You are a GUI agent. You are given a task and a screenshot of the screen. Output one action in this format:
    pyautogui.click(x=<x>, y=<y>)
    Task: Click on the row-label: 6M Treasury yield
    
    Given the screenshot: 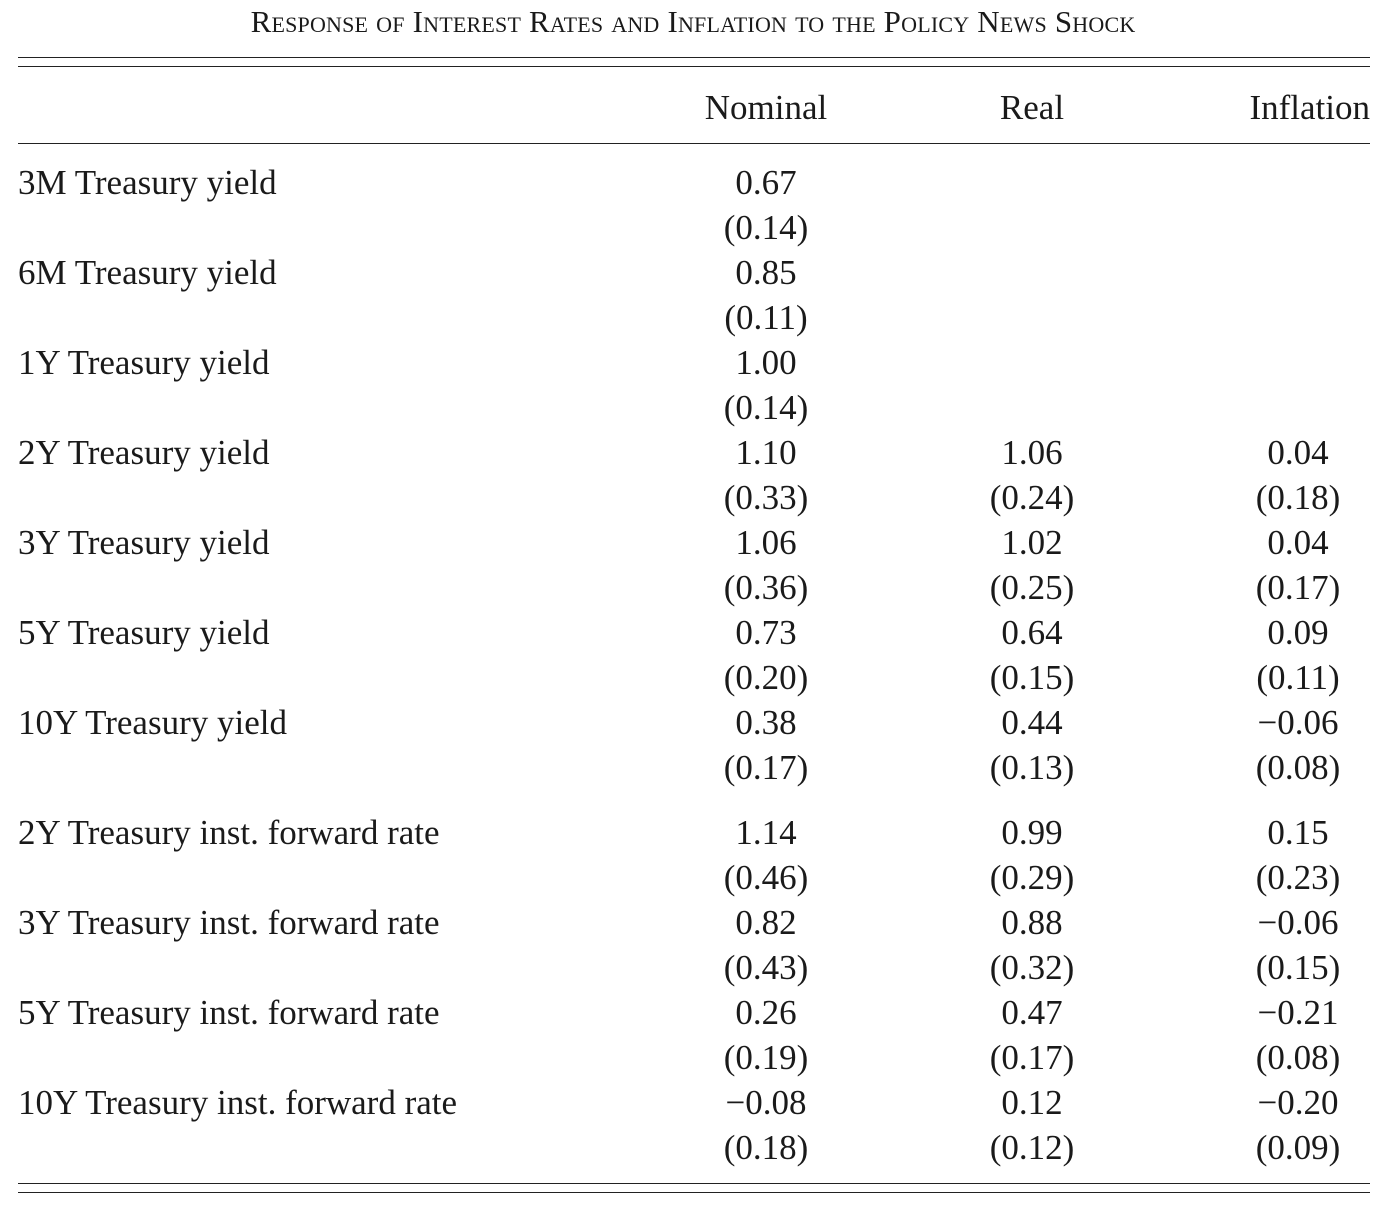 What is the action you would take?
    pyautogui.click(x=147, y=272)
    